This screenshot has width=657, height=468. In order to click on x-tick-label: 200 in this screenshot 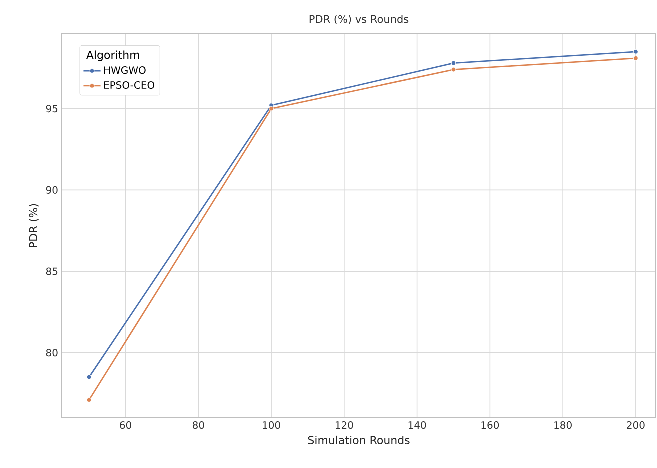, I will do `click(636, 426)`.